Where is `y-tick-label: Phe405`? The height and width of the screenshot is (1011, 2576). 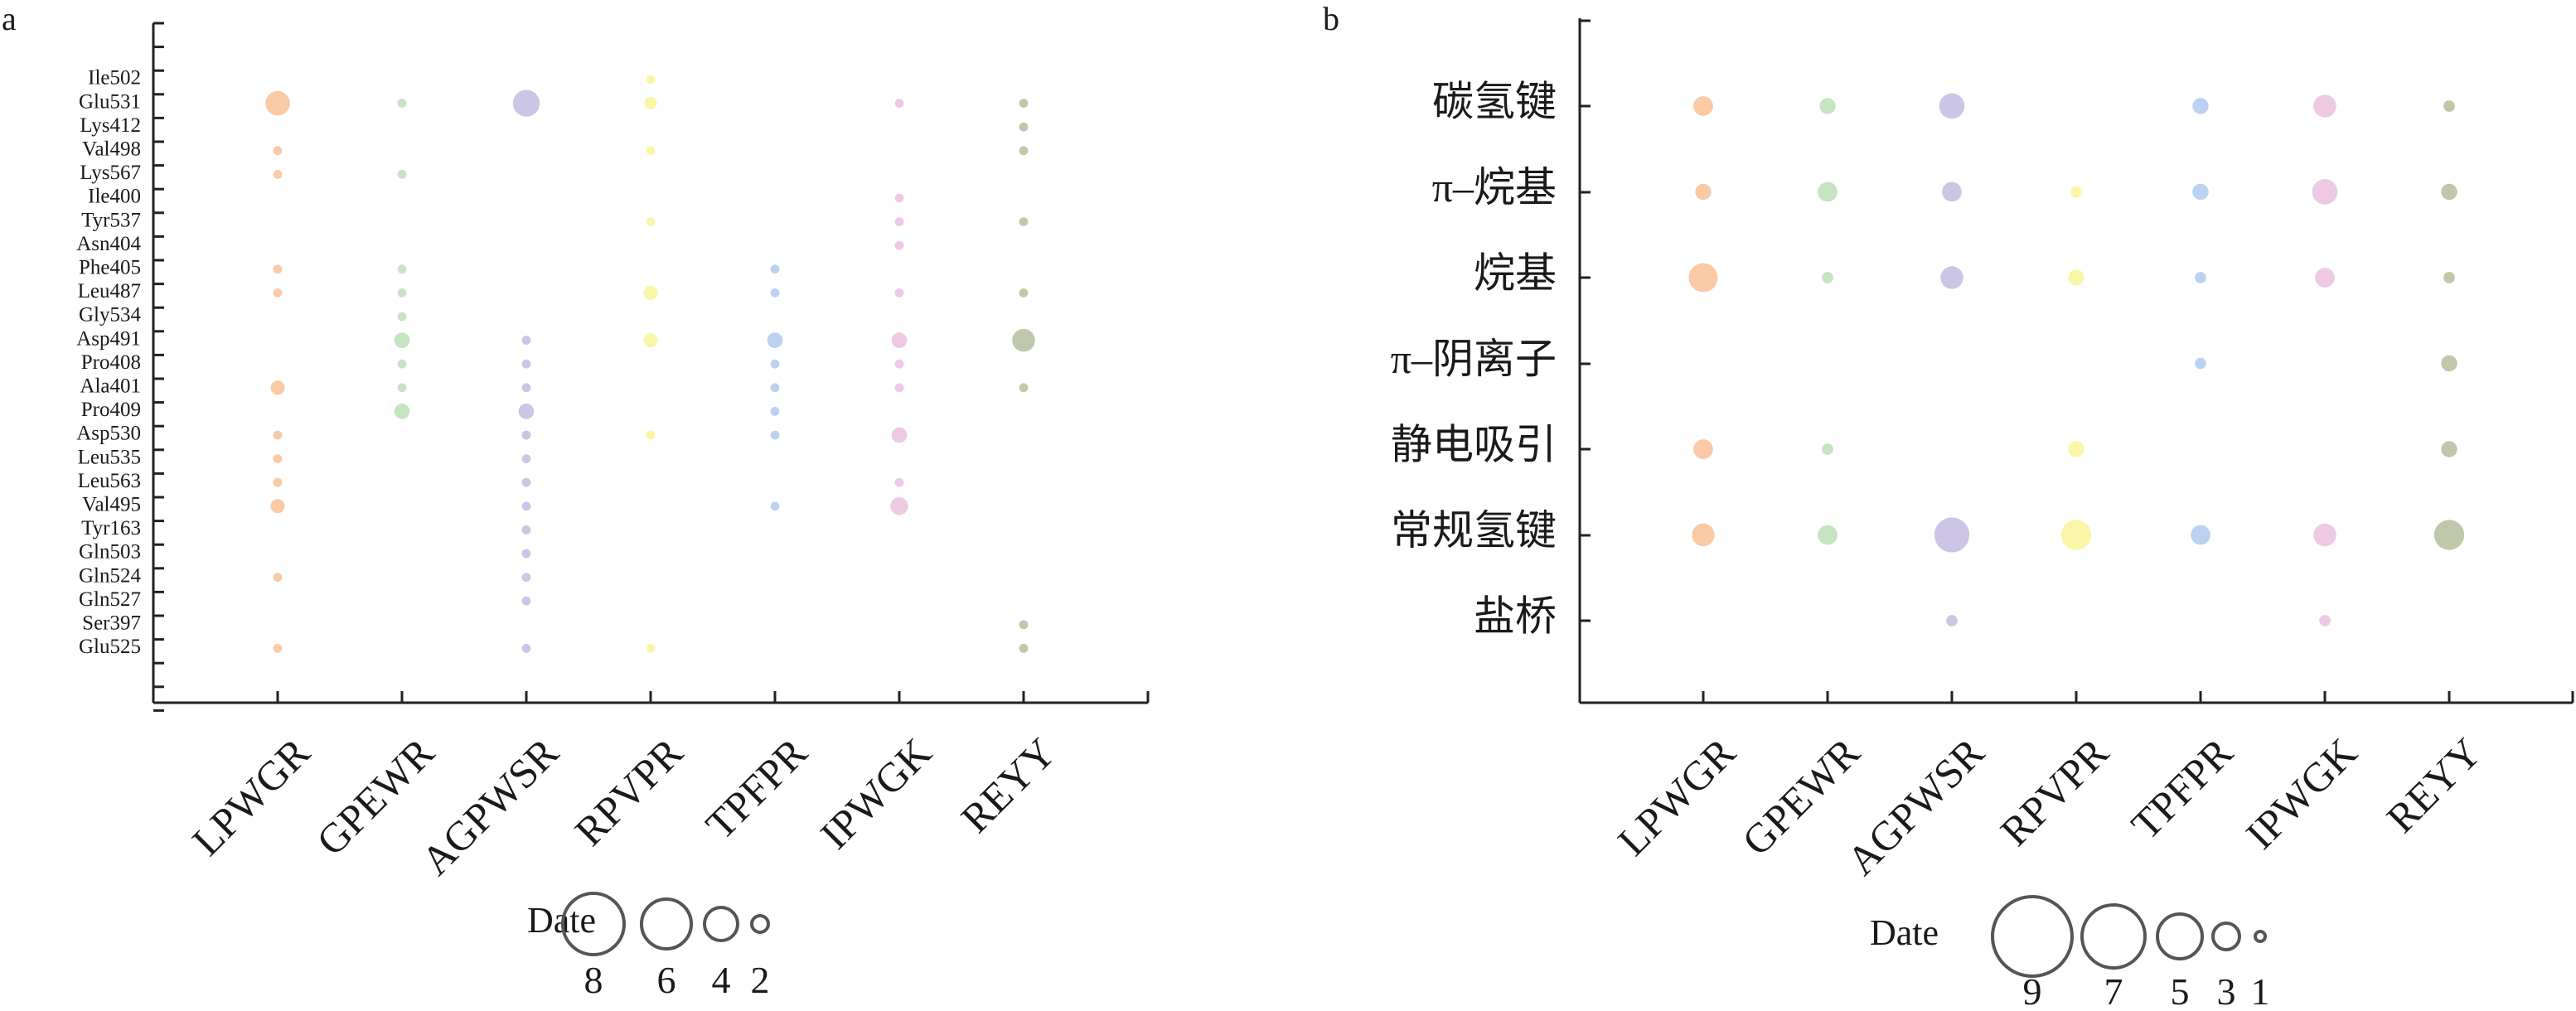 y-tick-label: Phe405 is located at coordinates (110, 268).